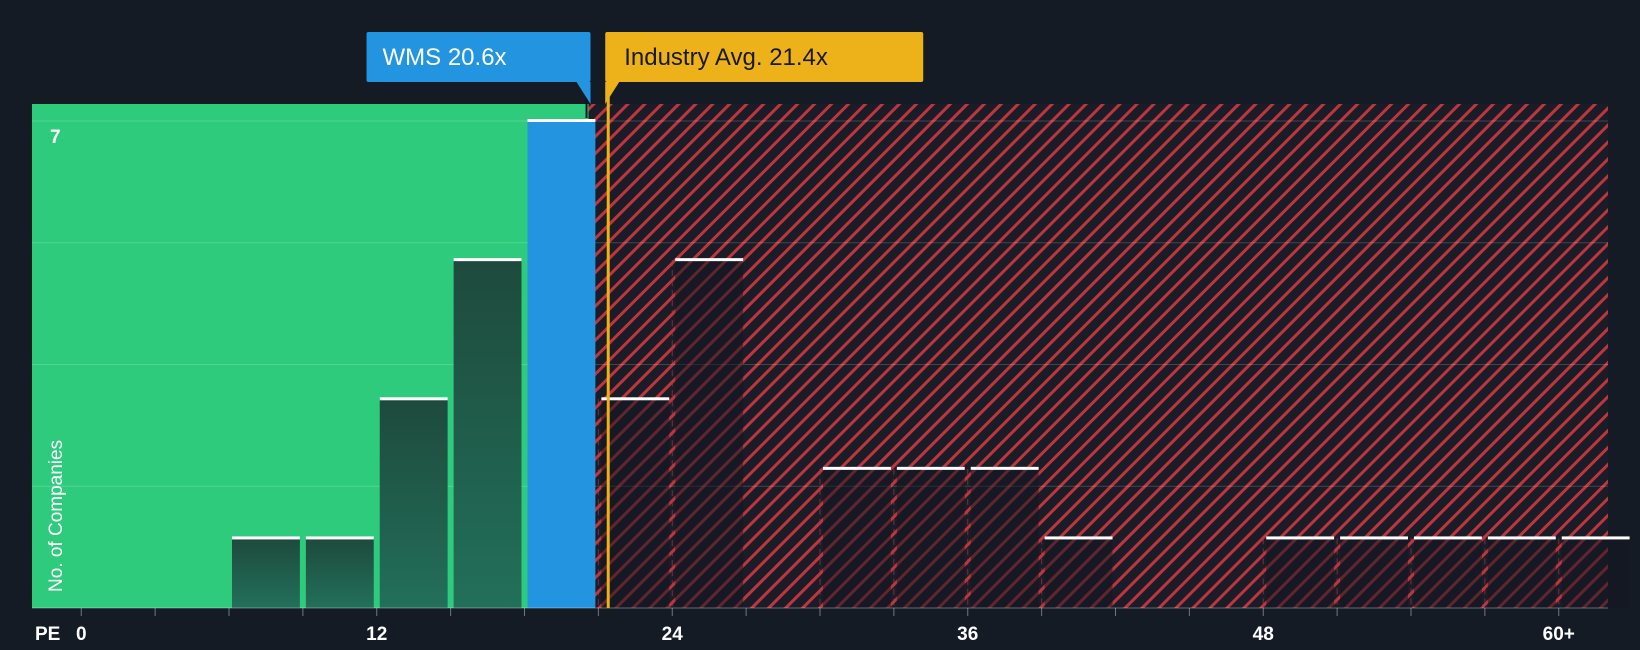 The height and width of the screenshot is (650, 1640). What do you see at coordinates (56, 516) in the screenshot?
I see `y-axis-label: No. of Companies` at bounding box center [56, 516].